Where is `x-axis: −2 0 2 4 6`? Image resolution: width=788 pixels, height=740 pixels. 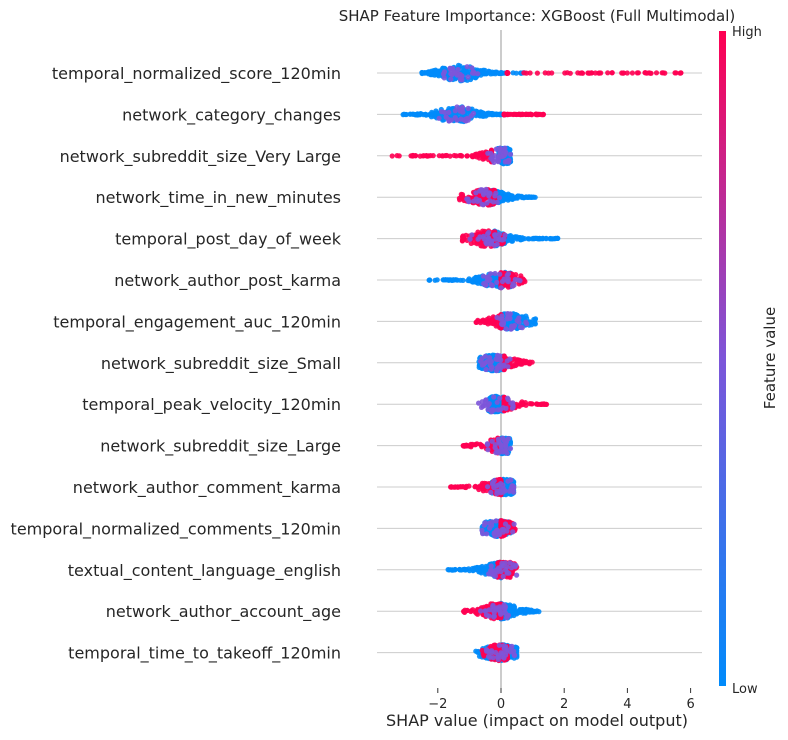
x-axis: −2 0 2 4 6 is located at coordinates (561, 700).